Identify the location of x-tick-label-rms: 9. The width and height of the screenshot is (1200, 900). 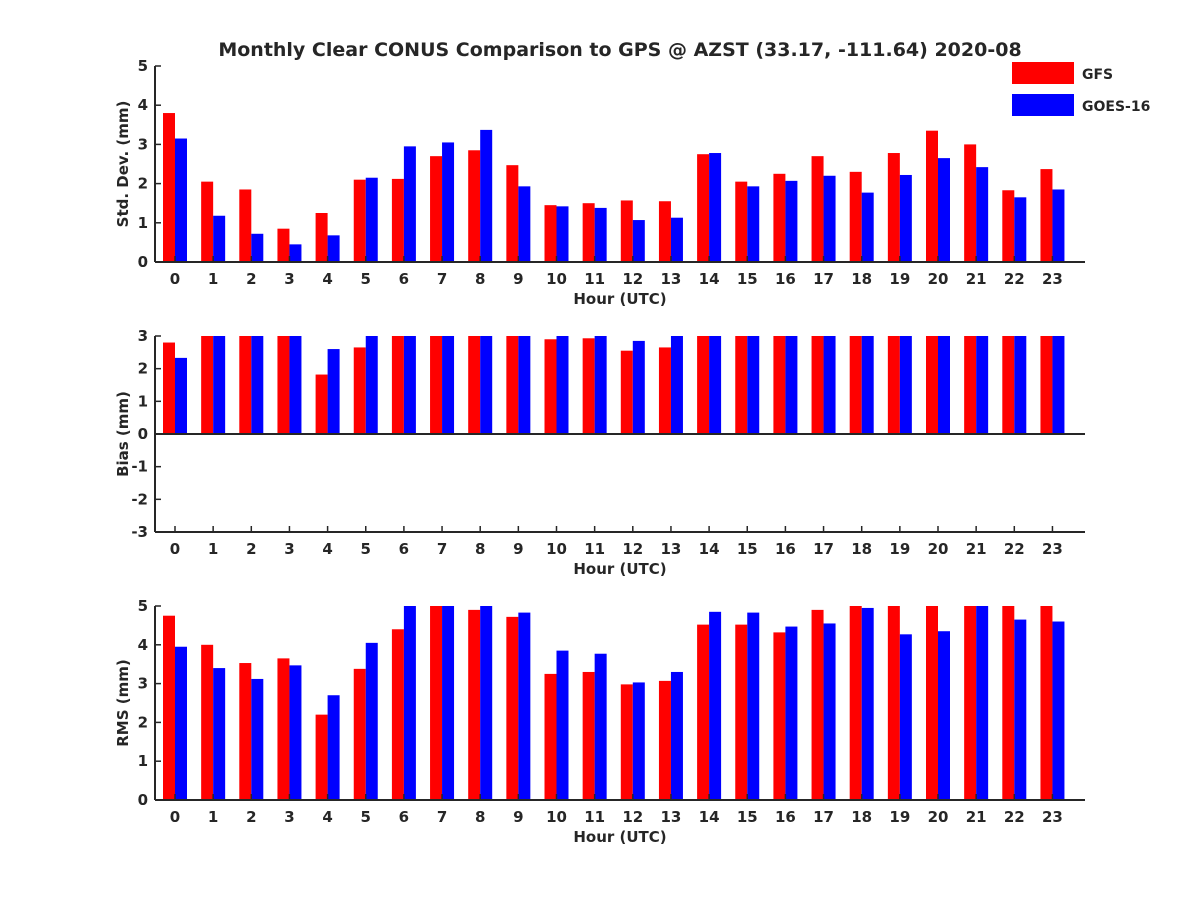
(518, 817).